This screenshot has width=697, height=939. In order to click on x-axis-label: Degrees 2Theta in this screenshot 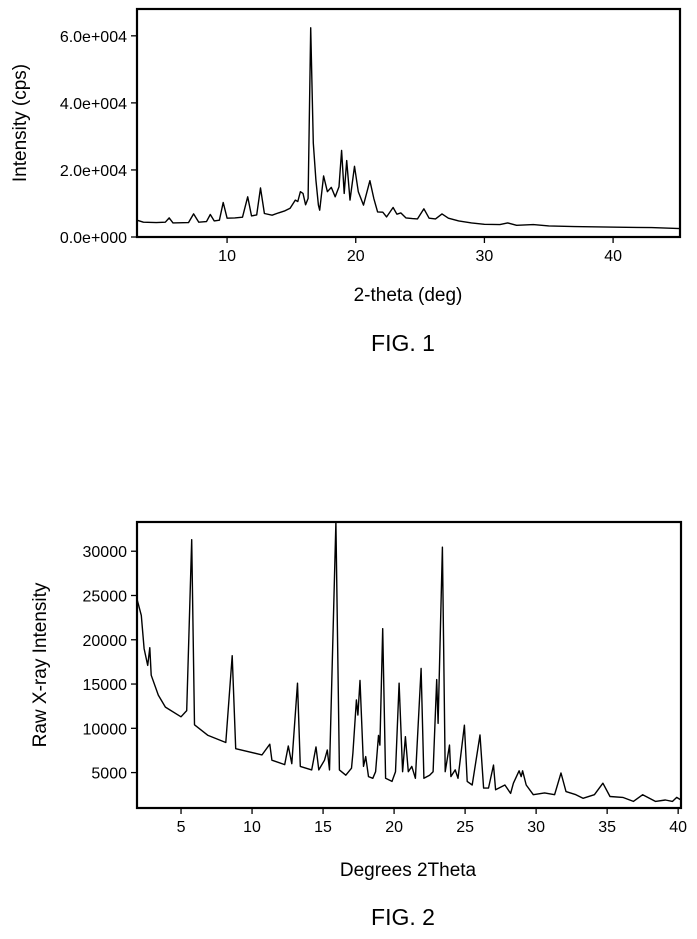, I will do `click(408, 870)`.